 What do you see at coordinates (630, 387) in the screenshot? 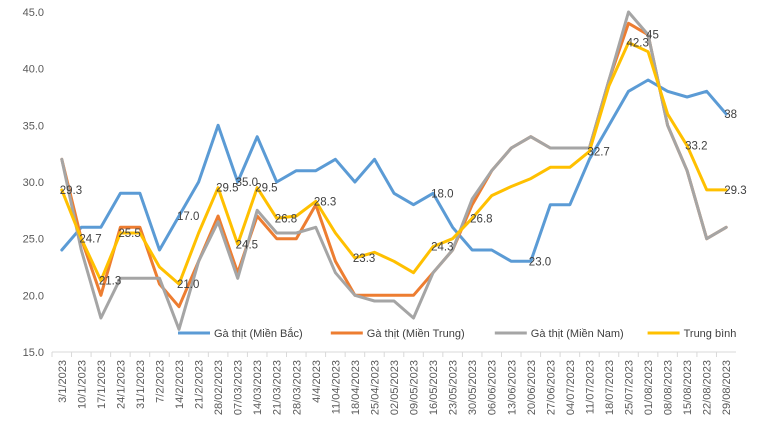
I see `x-tick-label: 25/07/2023` at bounding box center [630, 387].